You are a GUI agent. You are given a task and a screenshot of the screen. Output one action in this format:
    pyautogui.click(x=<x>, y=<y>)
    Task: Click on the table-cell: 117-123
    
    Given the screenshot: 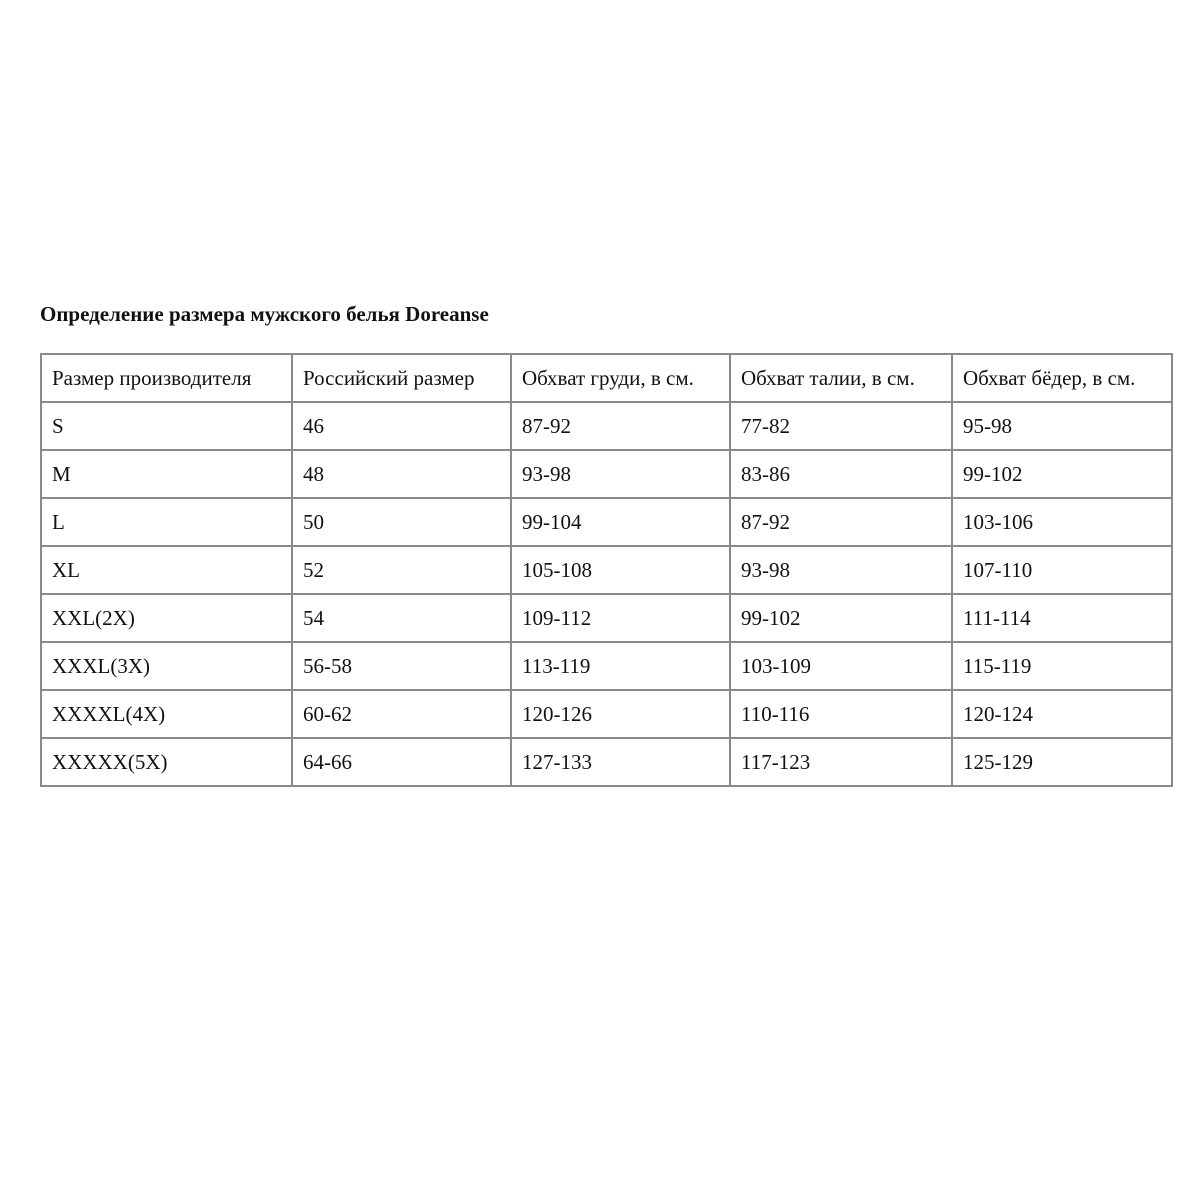 What is the action you would take?
    pyautogui.click(x=841, y=762)
    